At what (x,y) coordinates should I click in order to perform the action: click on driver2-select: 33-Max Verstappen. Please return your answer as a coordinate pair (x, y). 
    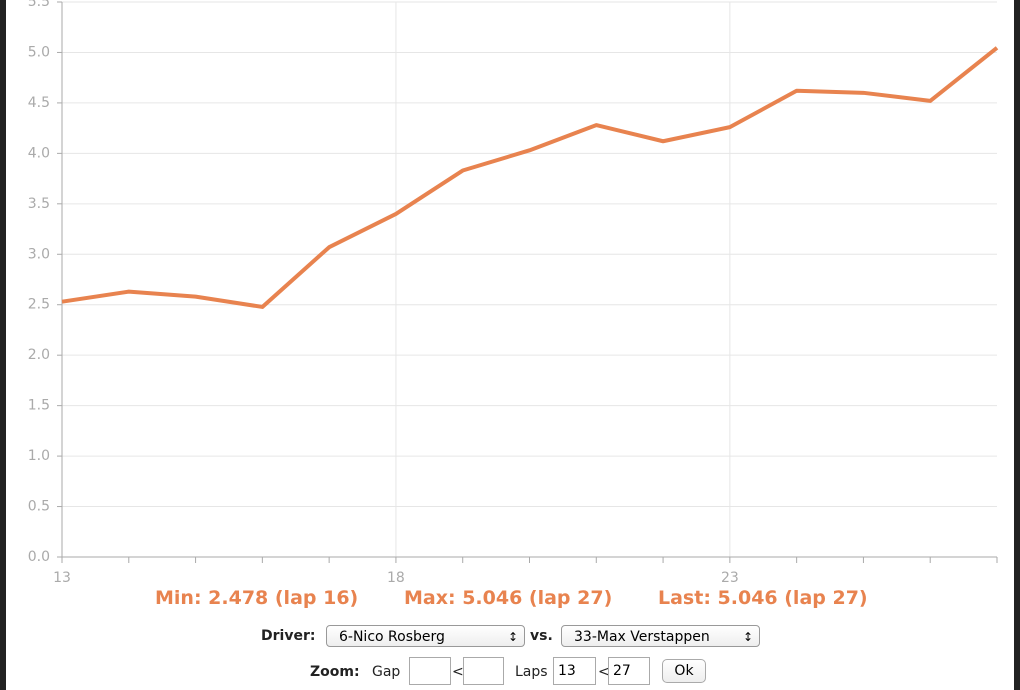
    Looking at the image, I should click on (660, 636).